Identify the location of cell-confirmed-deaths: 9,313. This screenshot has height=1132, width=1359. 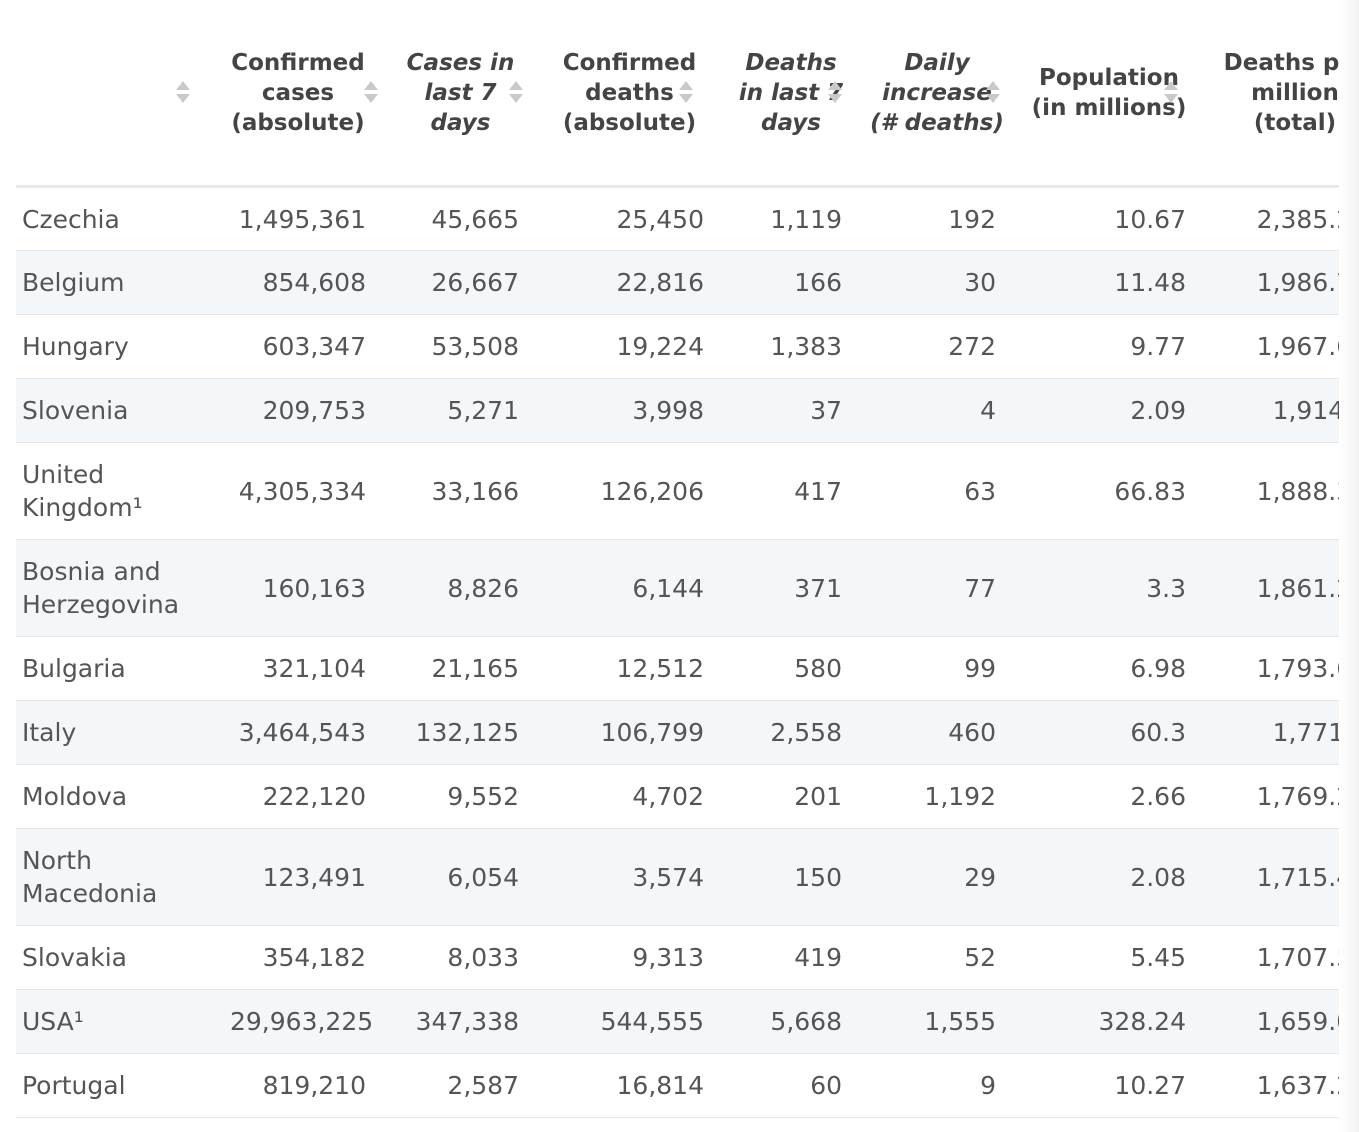
(629, 957).